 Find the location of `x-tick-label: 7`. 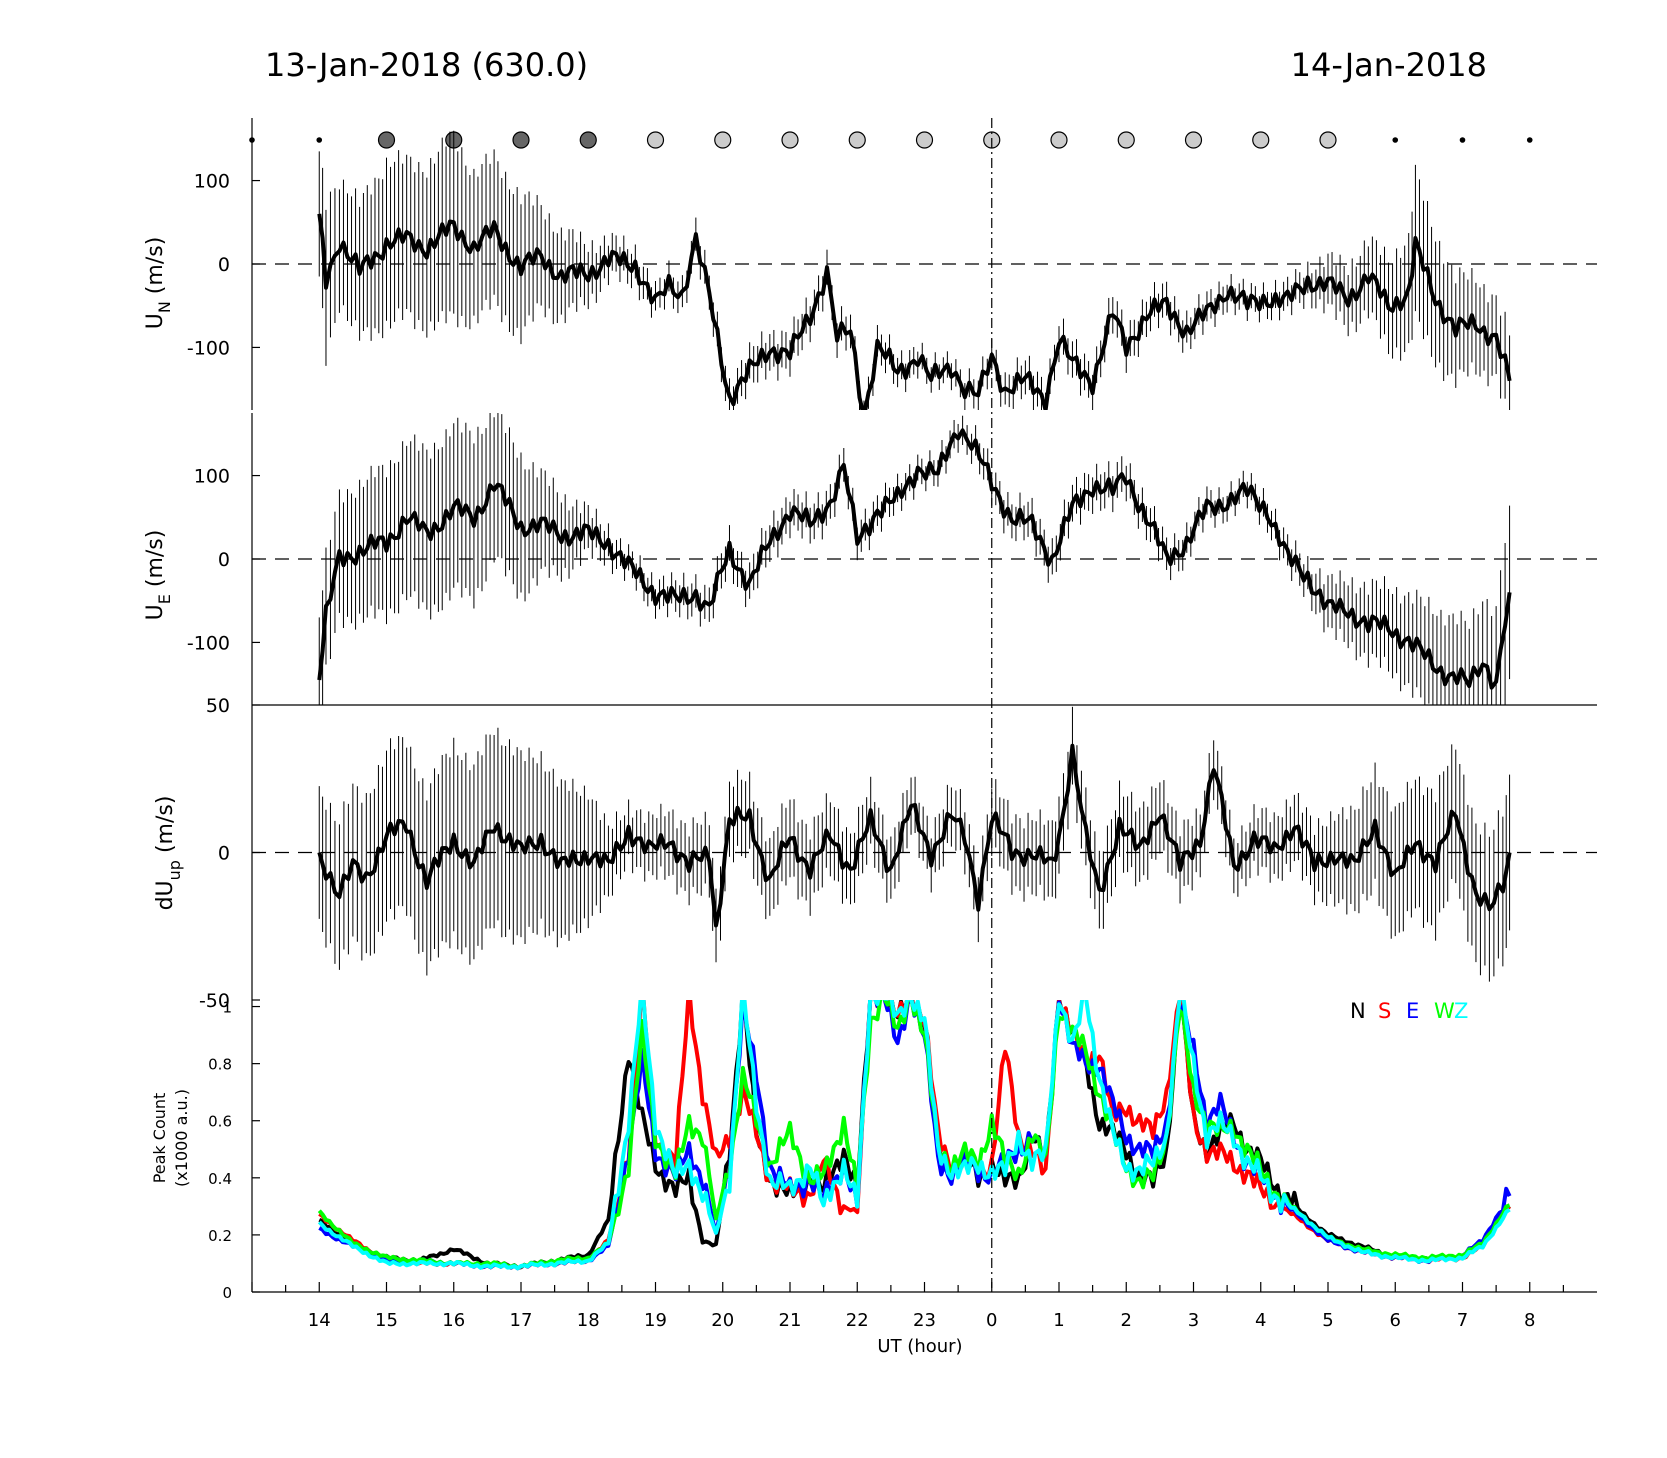

x-tick-label: 7 is located at coordinates (1462, 1320).